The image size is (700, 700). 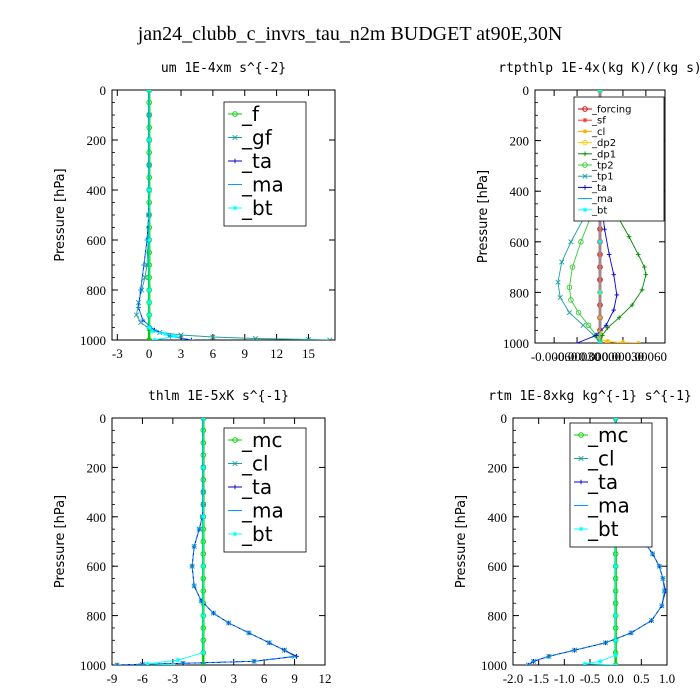 I want to click on panel-title: um 1E-4xm s^{-2}, so click(x=223, y=68).